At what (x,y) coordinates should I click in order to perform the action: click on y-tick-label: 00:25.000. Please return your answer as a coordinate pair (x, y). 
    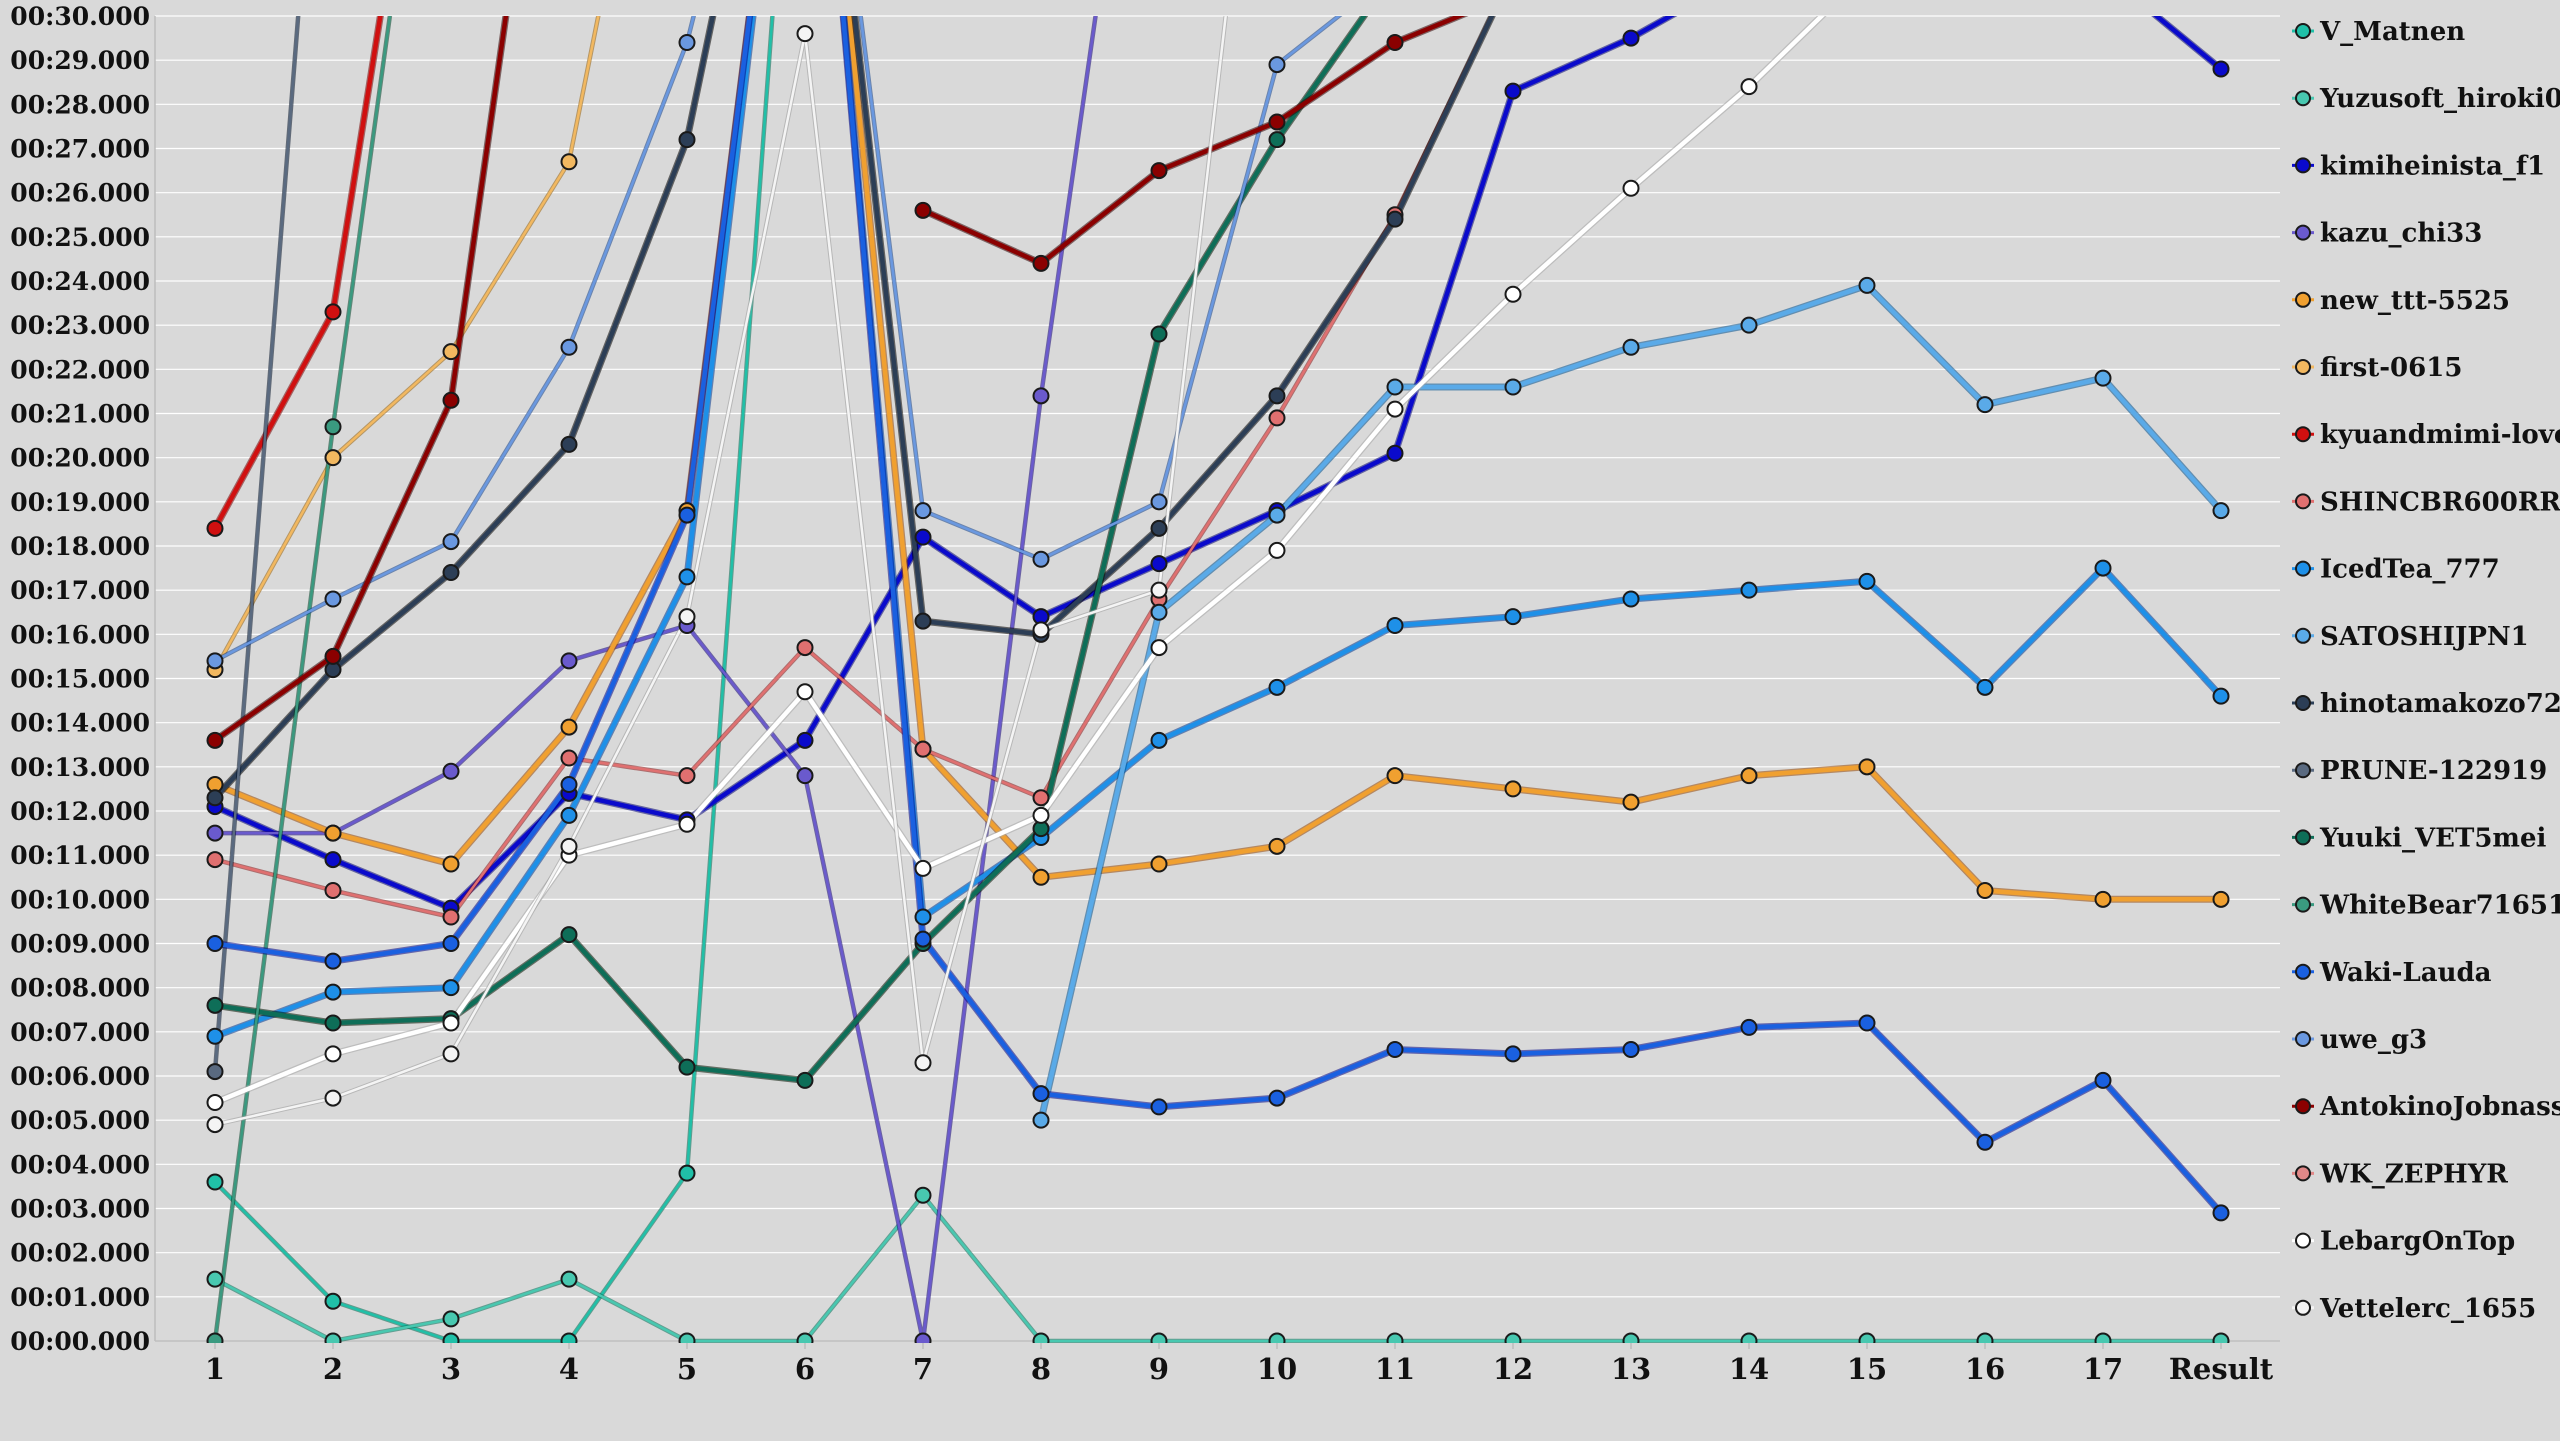
    Looking at the image, I should click on (80, 237).